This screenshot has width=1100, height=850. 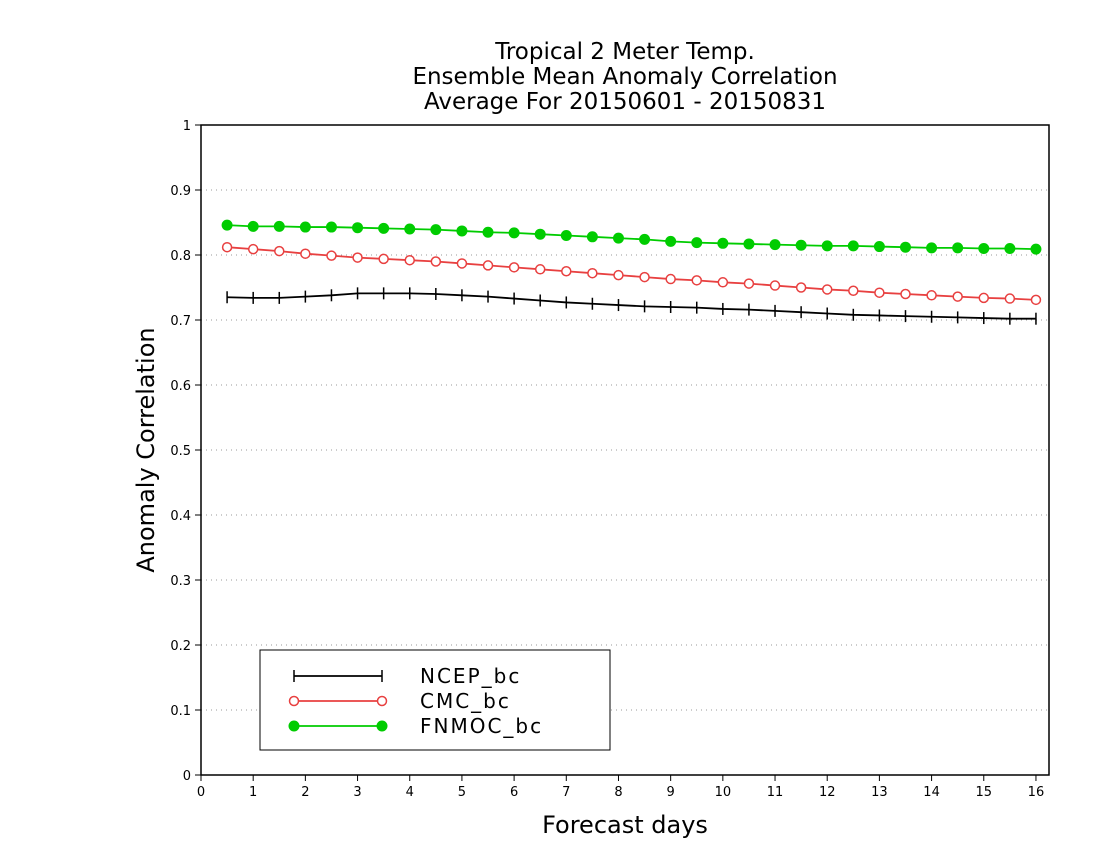 What do you see at coordinates (415, 726) in the screenshot?
I see `legend-item-fnmoc-bc: FNMOC_bc` at bounding box center [415, 726].